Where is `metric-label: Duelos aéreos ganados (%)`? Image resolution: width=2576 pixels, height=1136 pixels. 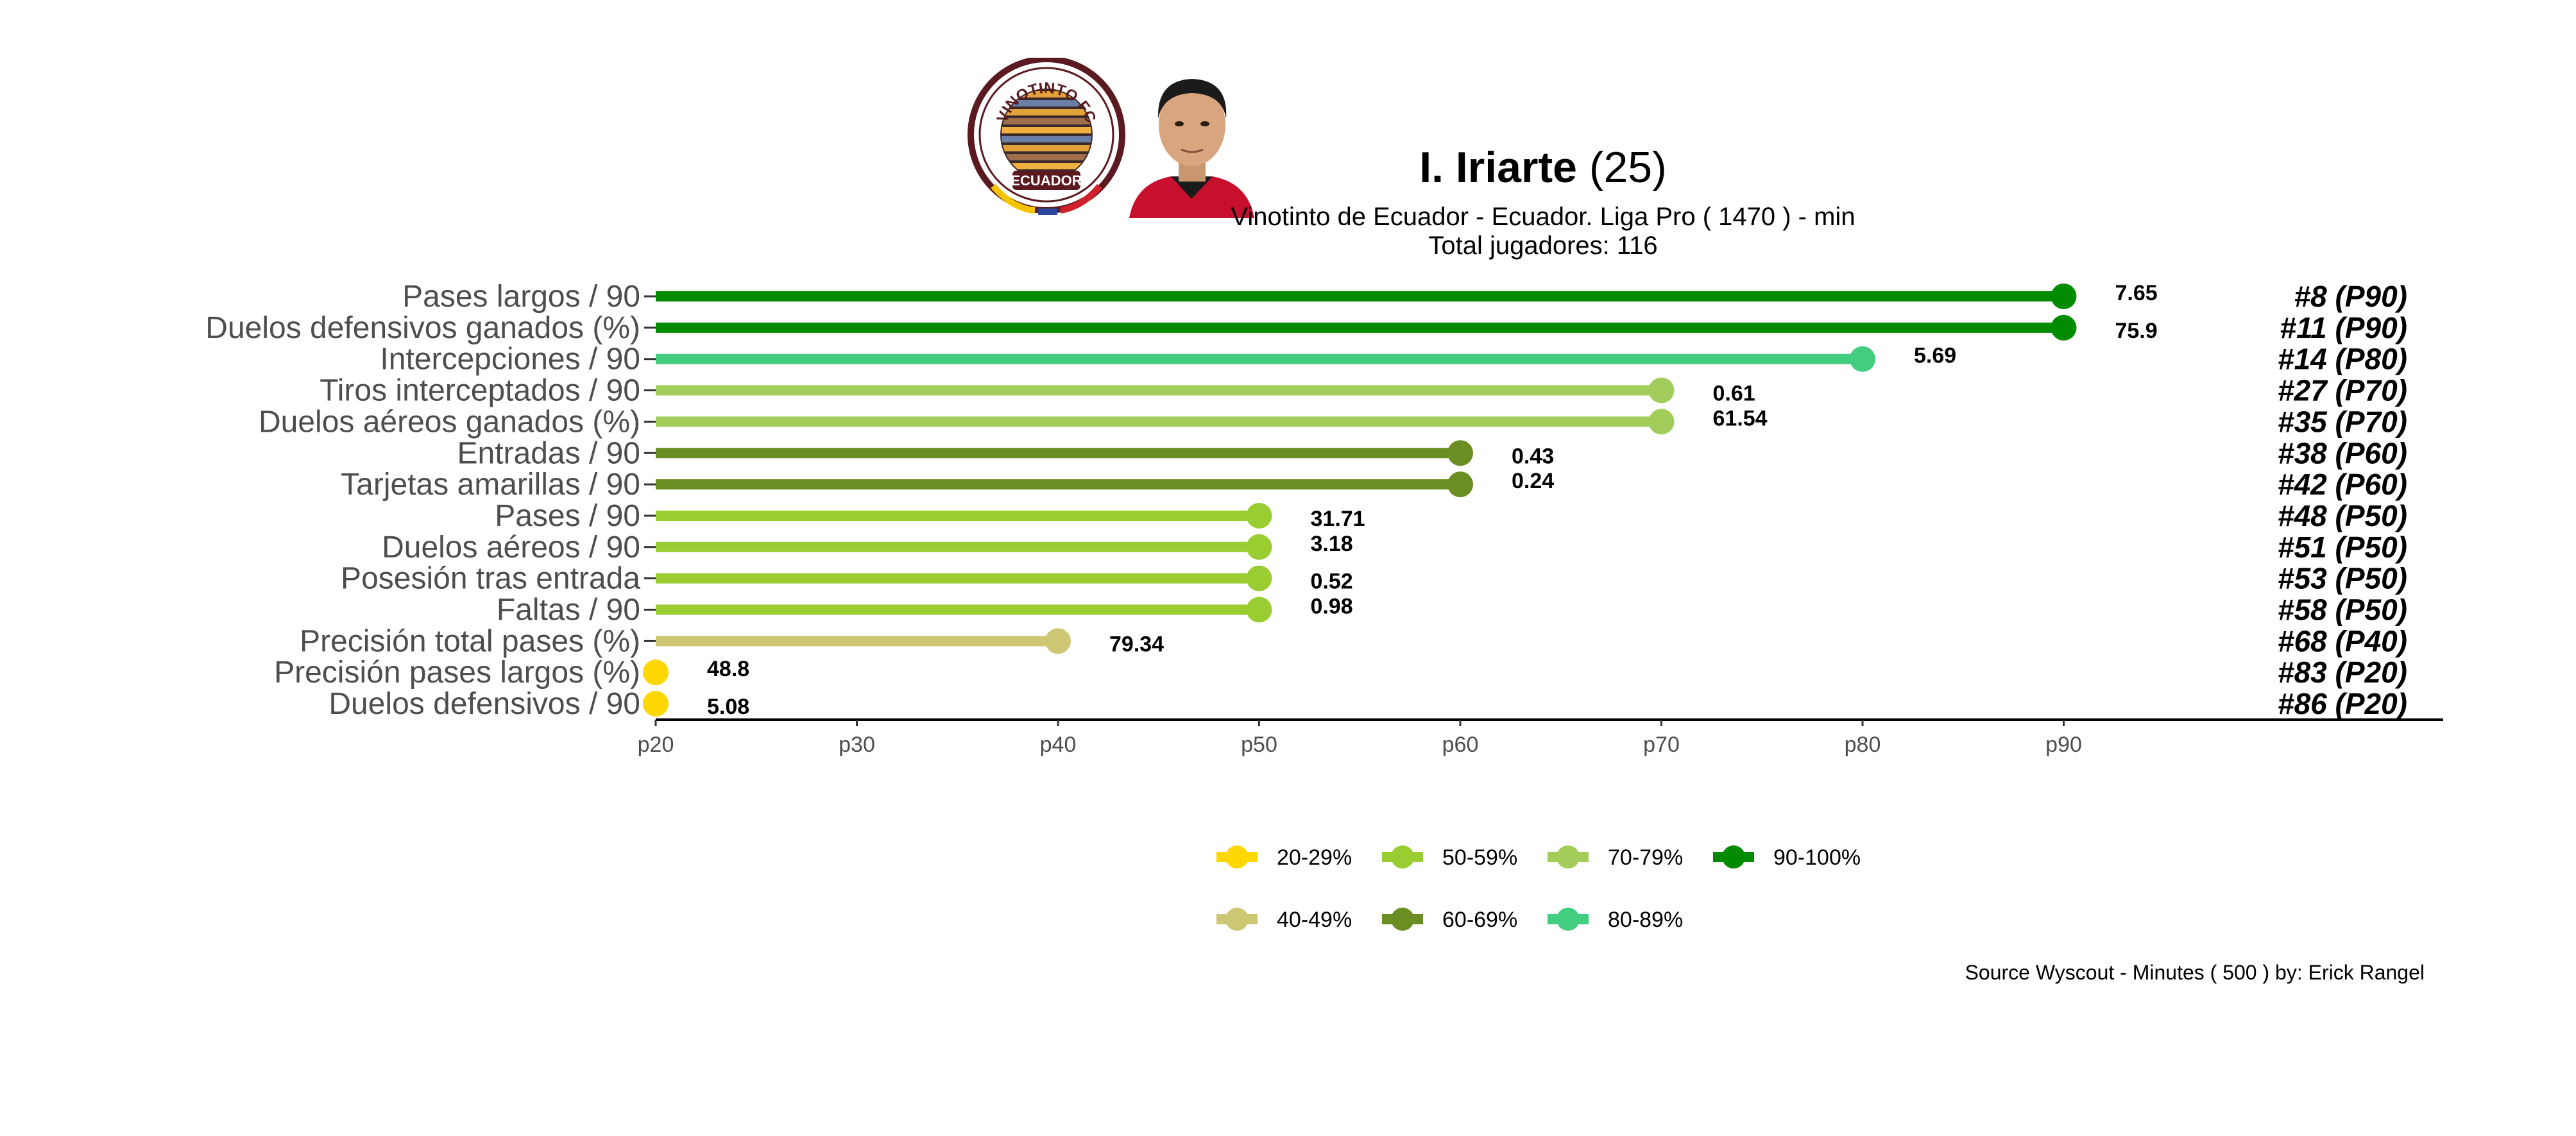 metric-label: Duelos aéreos ganados (%) is located at coordinates (449, 422).